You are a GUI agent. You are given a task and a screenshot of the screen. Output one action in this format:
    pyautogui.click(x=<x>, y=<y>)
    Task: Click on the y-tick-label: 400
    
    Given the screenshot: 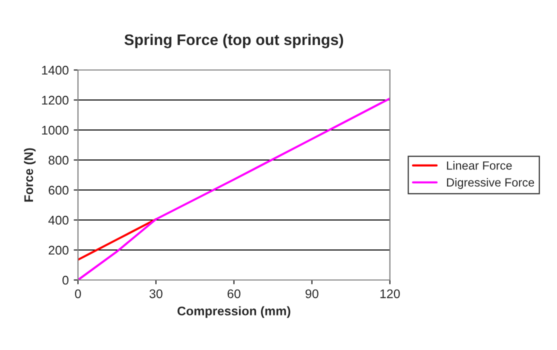 What is the action you would take?
    pyautogui.click(x=58, y=220)
    